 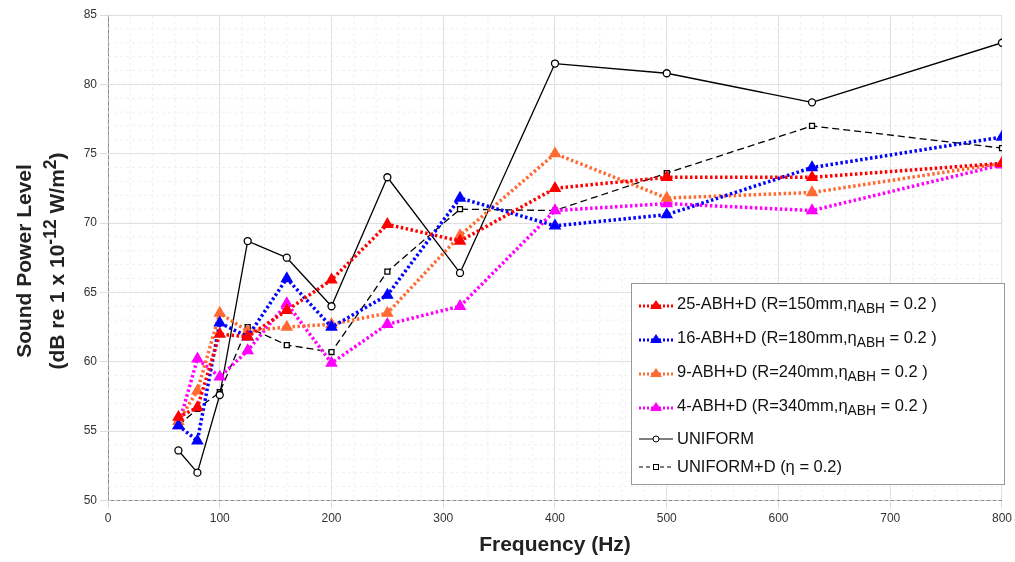 What do you see at coordinates (802, 373) in the screenshot?
I see `legend-label: 9-ABH+D (R=240mm,η$_{ABH}$ = 0.2 )` at bounding box center [802, 373].